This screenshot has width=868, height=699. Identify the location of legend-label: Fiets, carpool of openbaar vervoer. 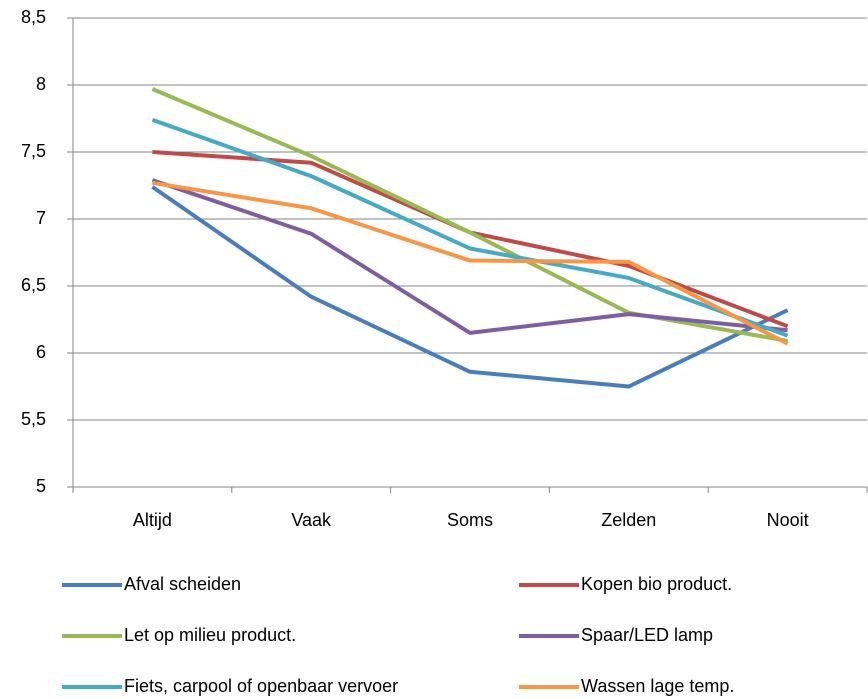
(261, 686).